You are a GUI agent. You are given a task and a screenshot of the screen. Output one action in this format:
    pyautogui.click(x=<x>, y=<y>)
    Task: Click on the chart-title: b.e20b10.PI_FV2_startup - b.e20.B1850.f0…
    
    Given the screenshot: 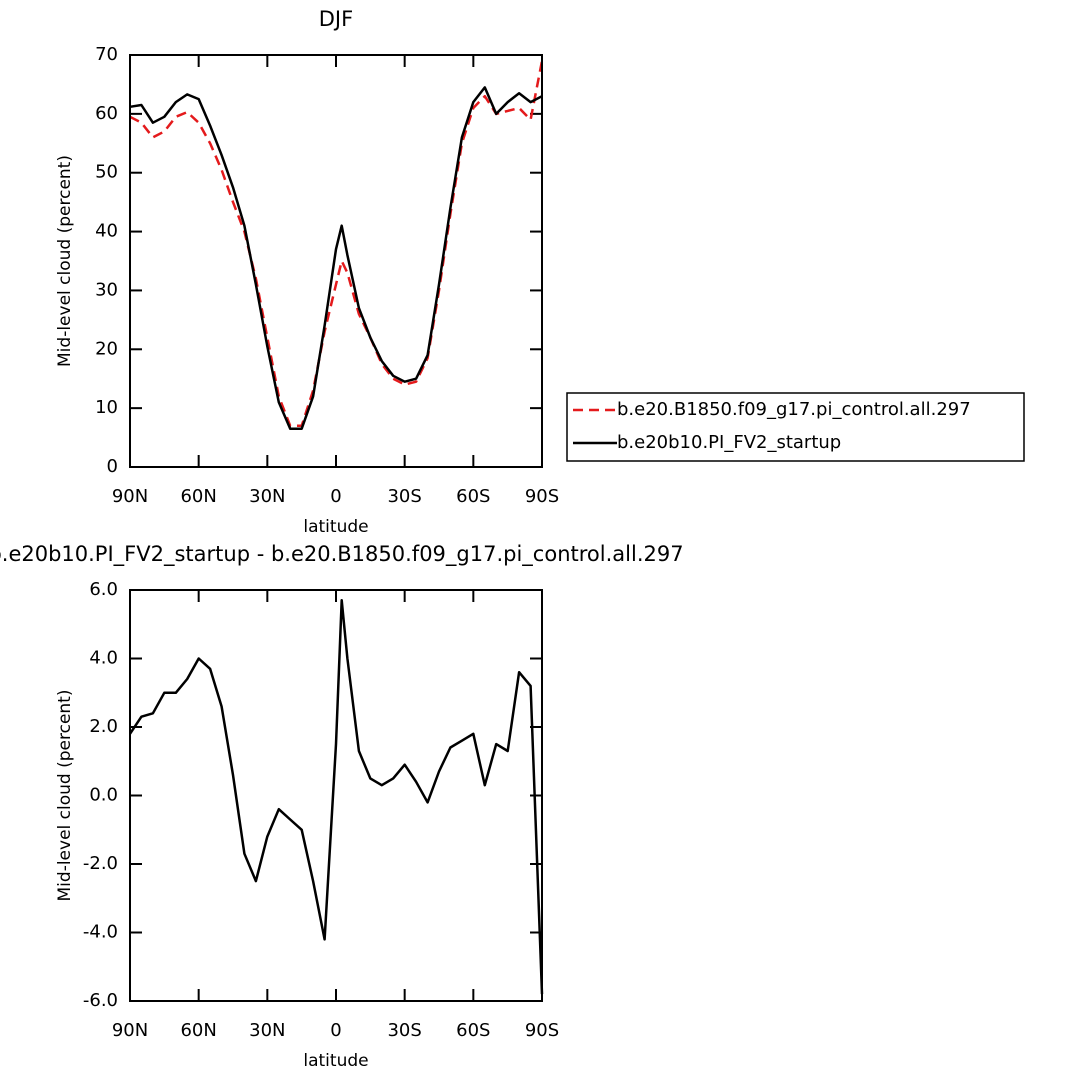 What is the action you would take?
    pyautogui.click(x=342, y=554)
    